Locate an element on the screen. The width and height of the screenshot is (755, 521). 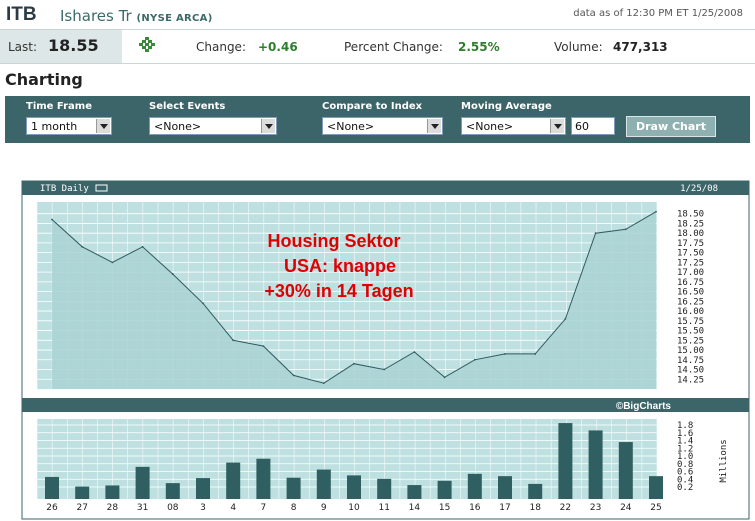
volume-tick-label: 1.4 is located at coordinates (685, 442).